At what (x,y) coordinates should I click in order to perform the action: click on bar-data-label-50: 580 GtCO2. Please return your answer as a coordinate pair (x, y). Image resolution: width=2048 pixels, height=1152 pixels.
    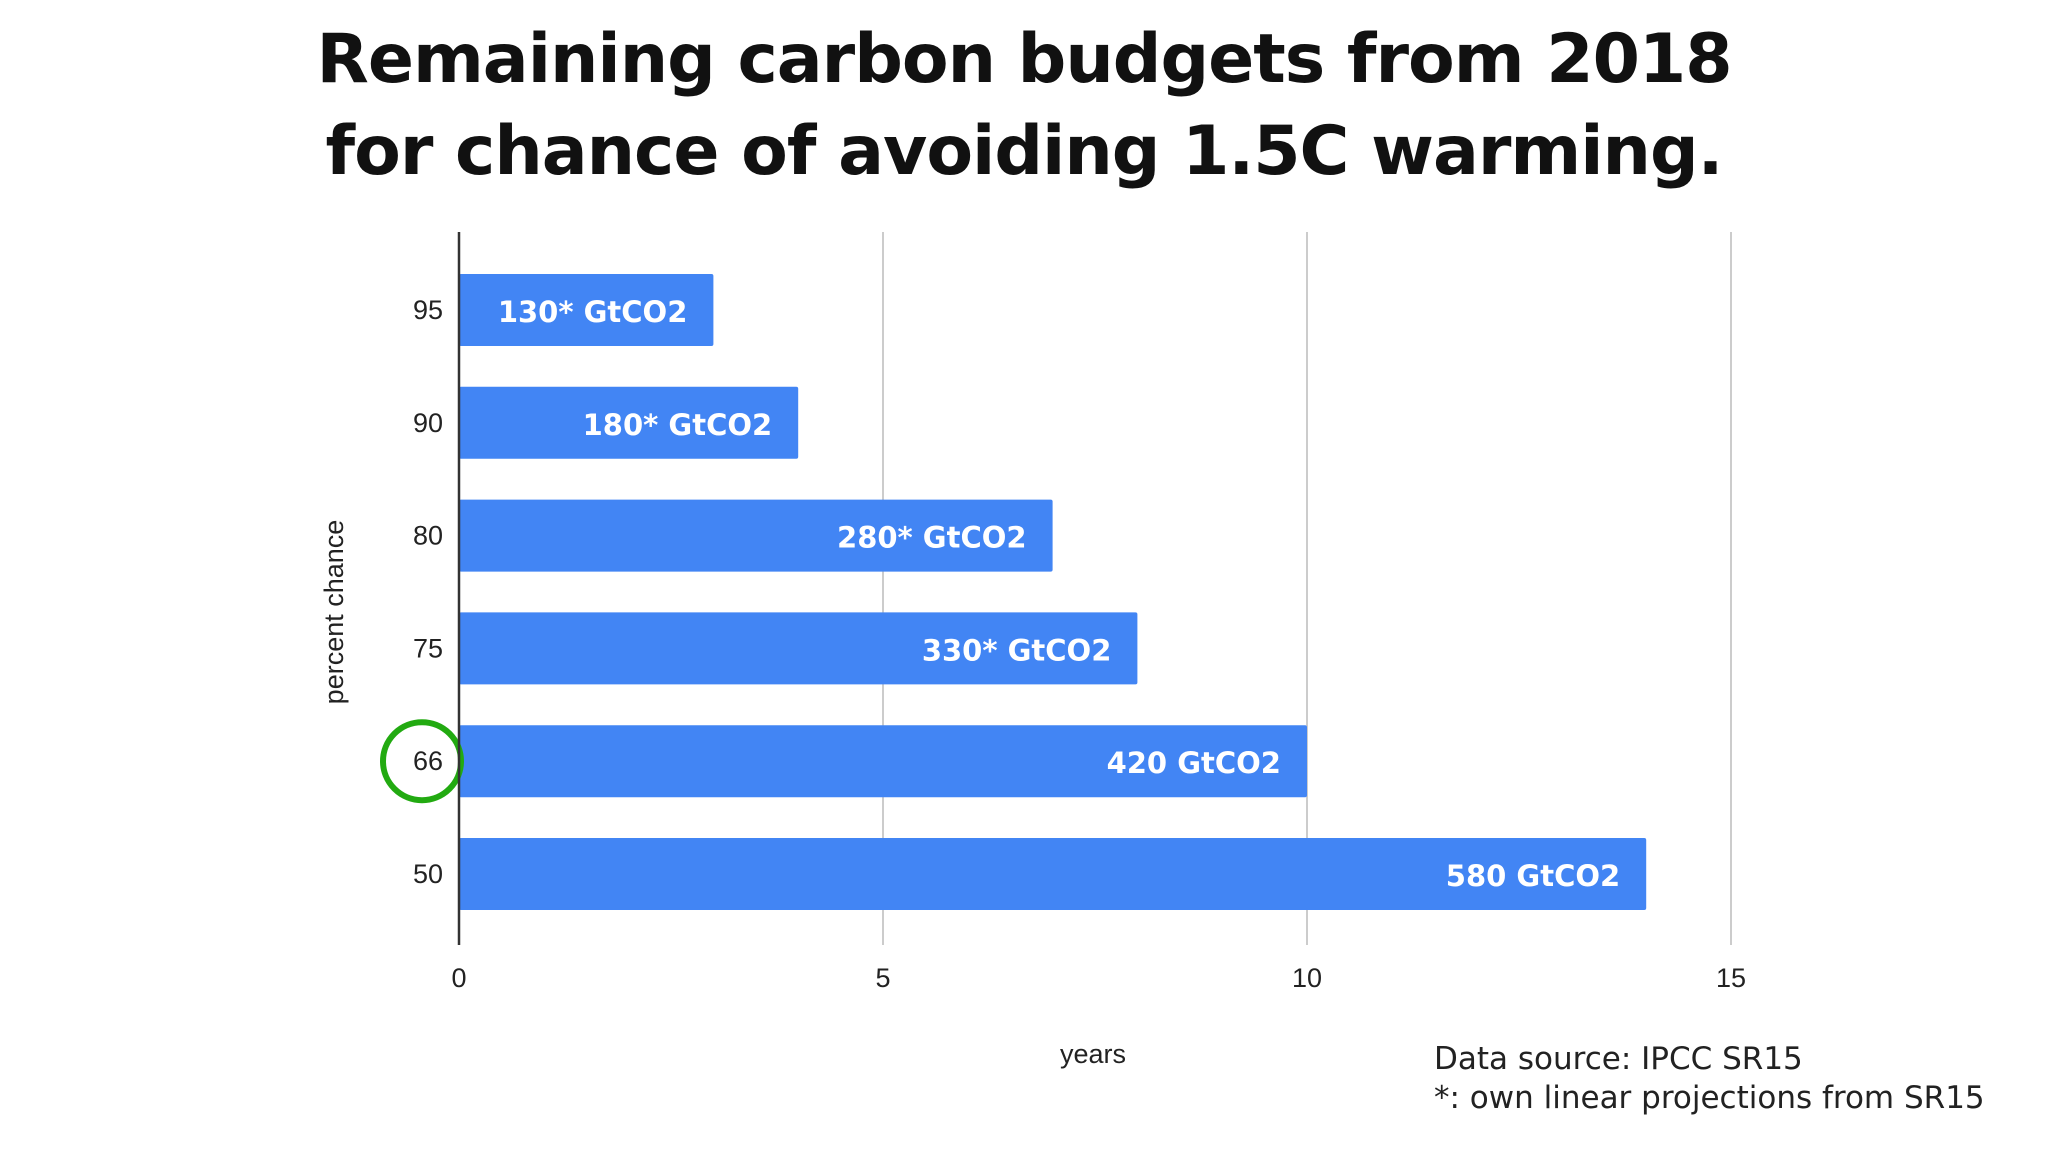
    Looking at the image, I should click on (1533, 876).